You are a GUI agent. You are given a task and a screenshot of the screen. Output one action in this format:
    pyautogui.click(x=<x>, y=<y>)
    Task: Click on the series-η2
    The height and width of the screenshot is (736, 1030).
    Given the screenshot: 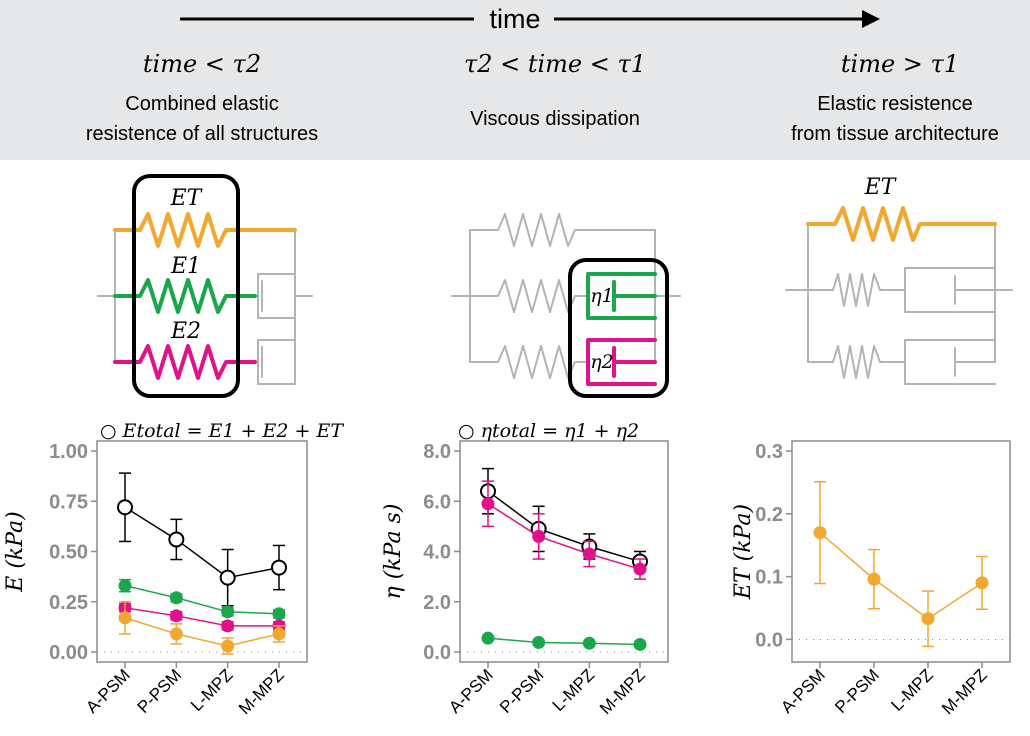 What is the action you would take?
    pyautogui.click(x=564, y=530)
    